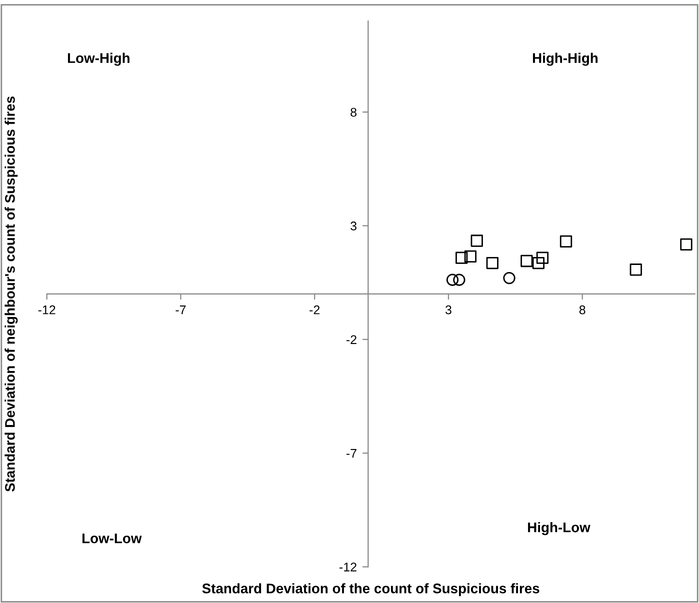 Image resolution: width=699 pixels, height=603 pixels. I want to click on annotation: High-High, so click(565, 59).